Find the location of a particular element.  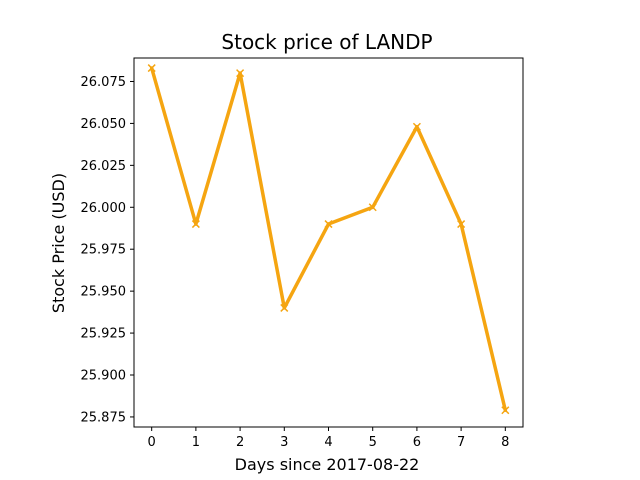

y-tick-label: 25.900 is located at coordinates (104, 376).